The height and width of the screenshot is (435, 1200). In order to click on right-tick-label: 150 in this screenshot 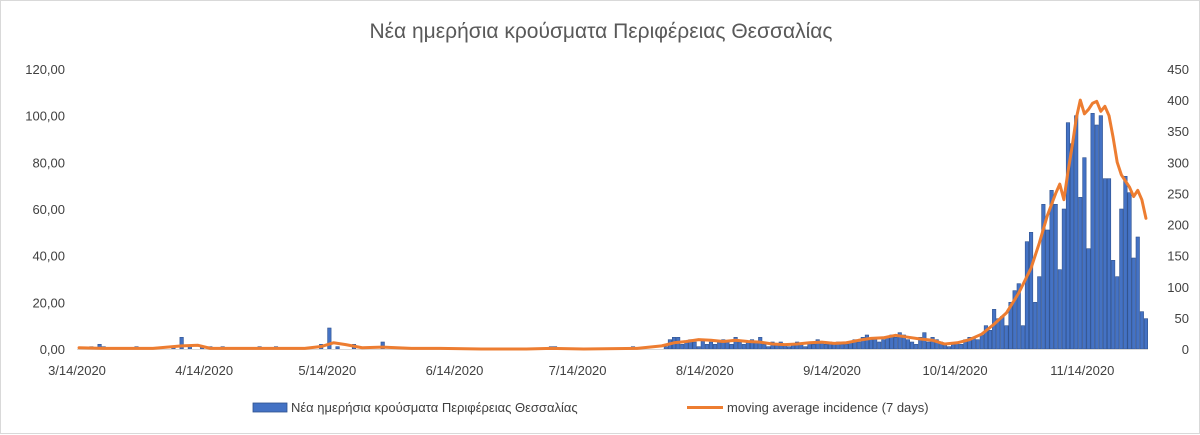, I will do `click(1178, 256)`.